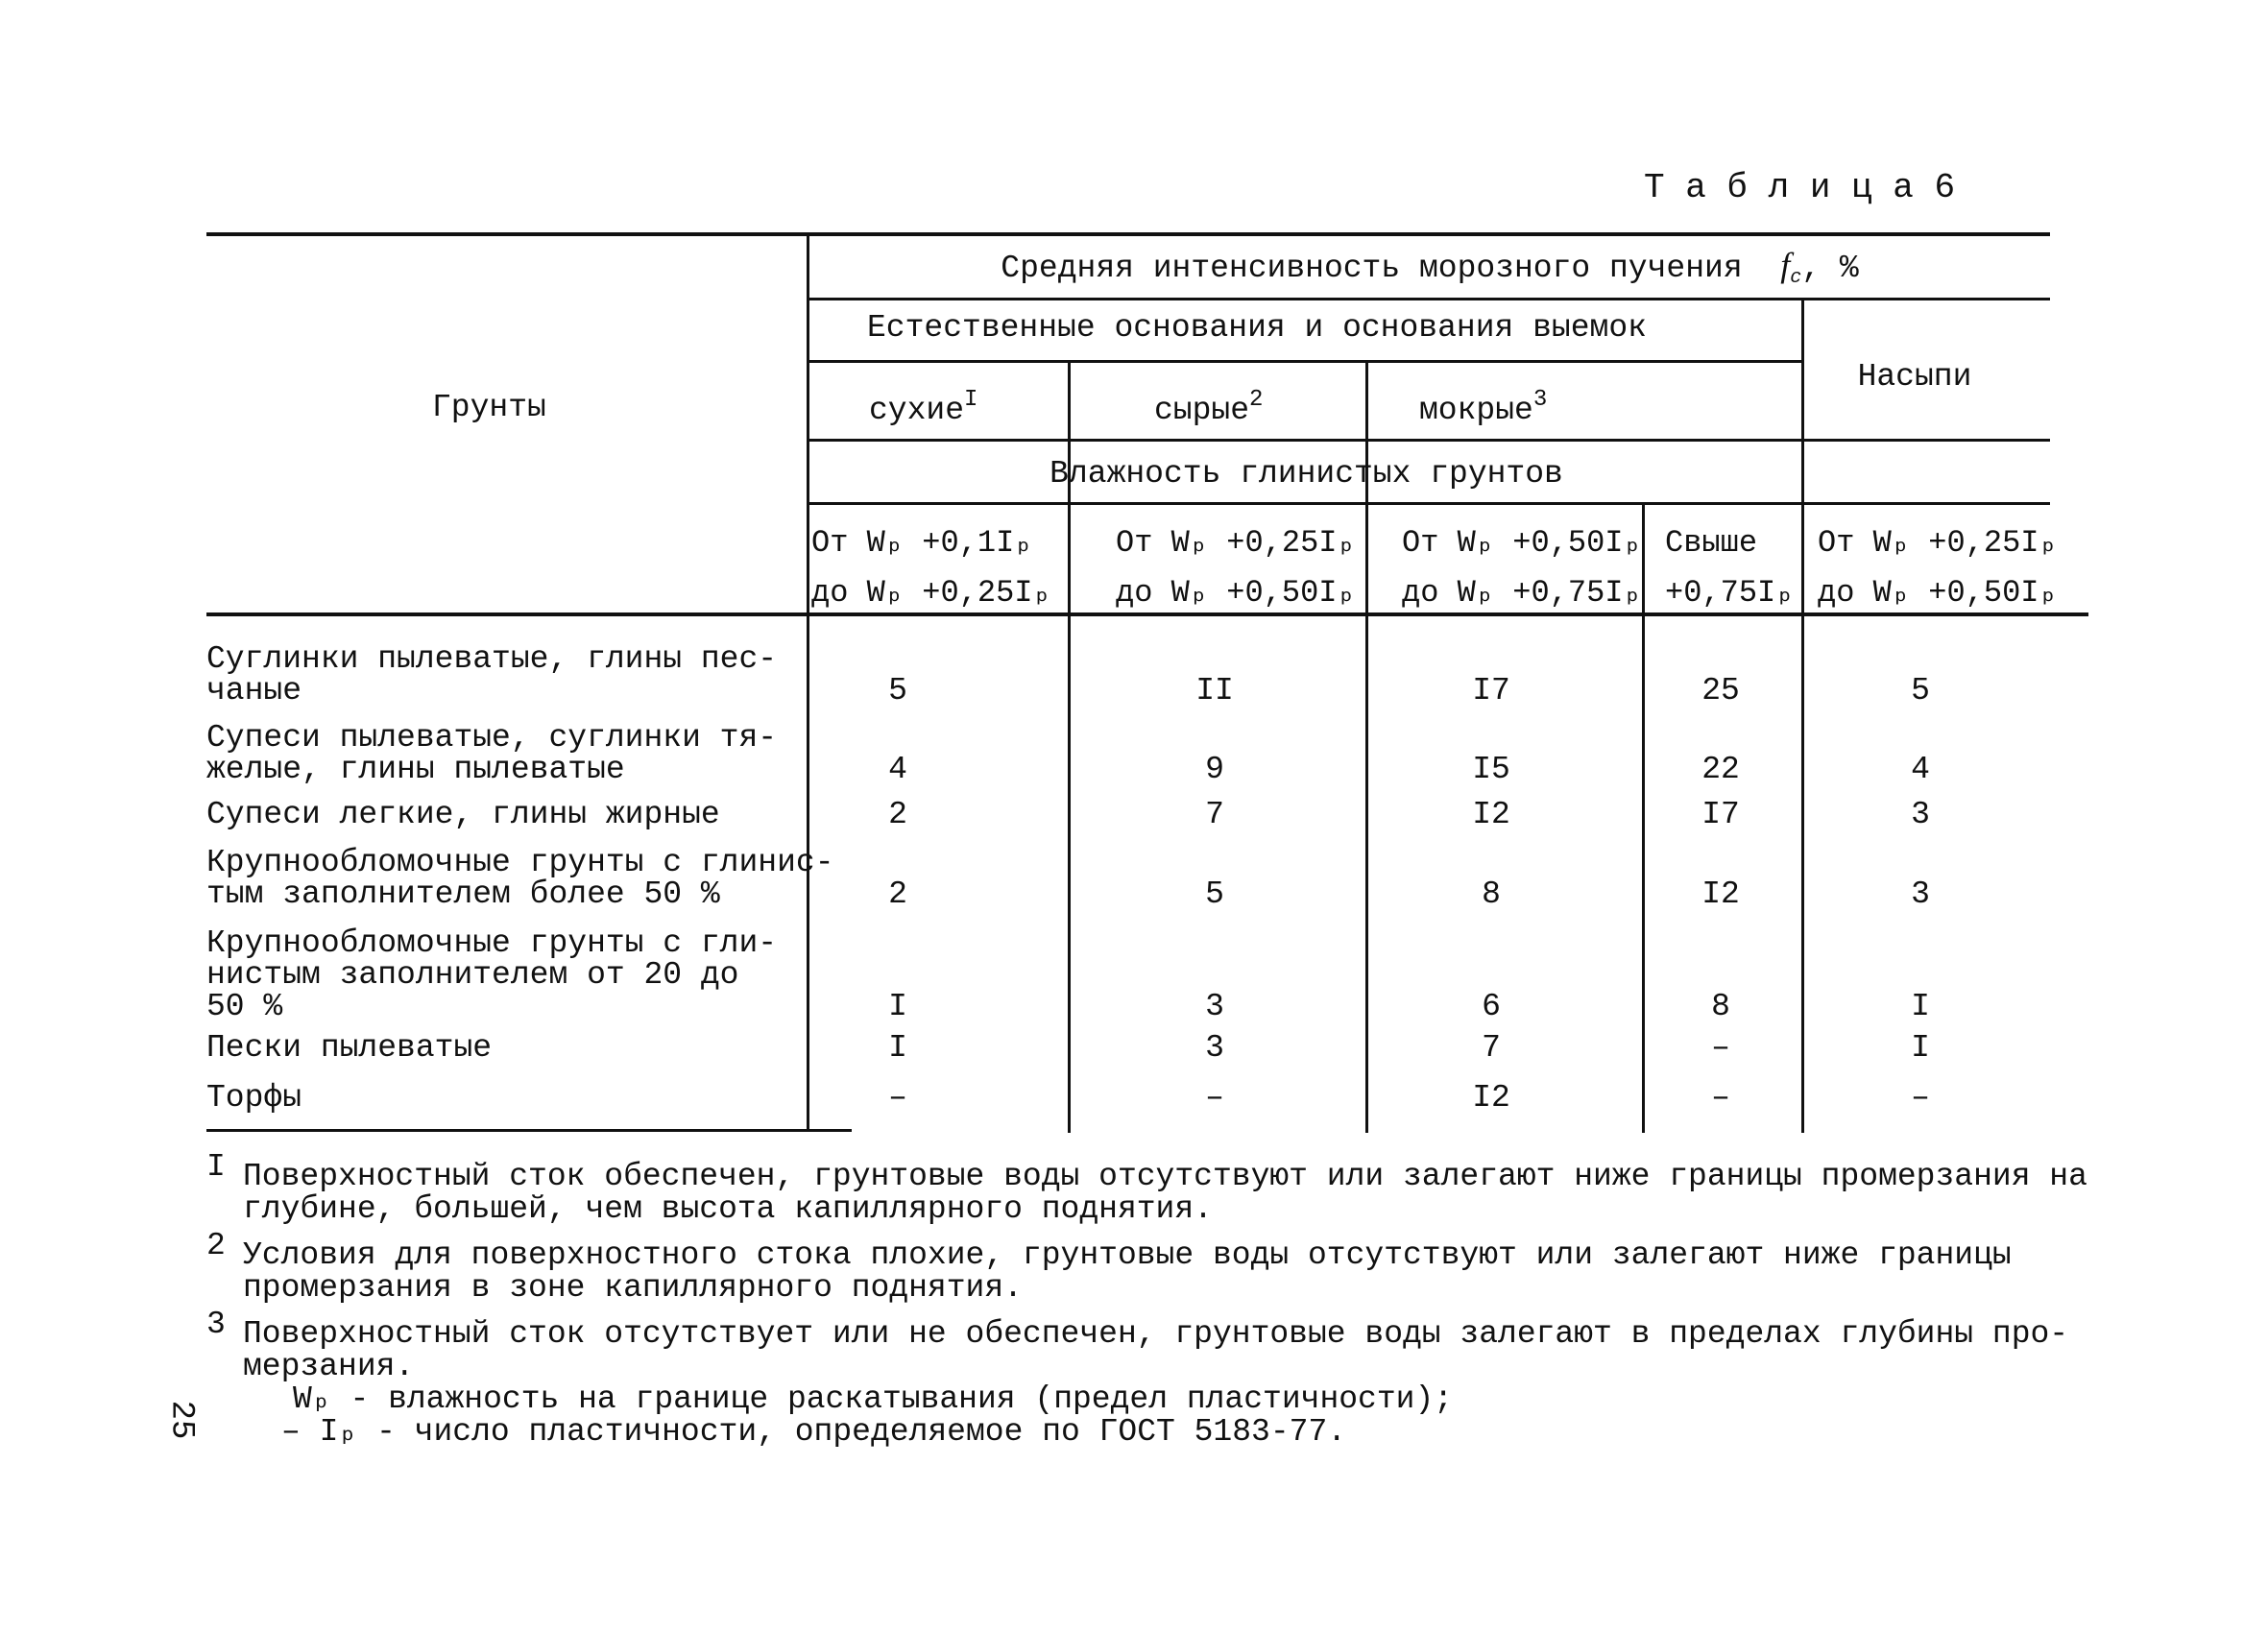  I want to click on header-dry-text: сухие, so click(917, 410).